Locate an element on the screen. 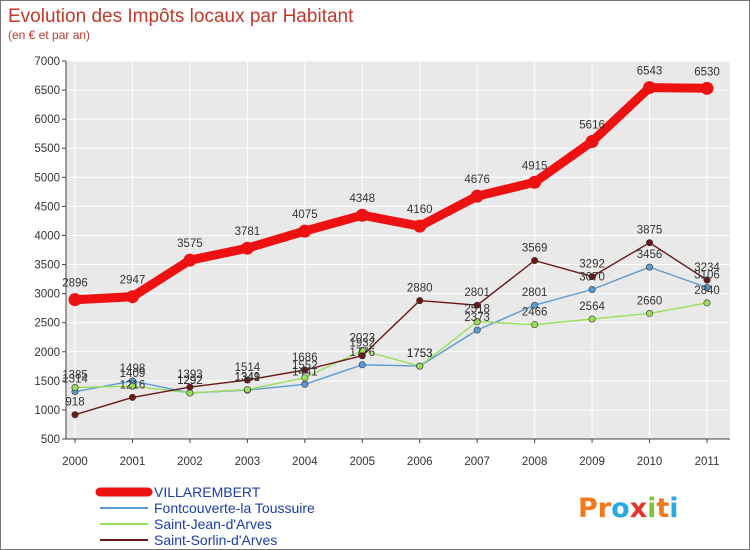  data-label: 3575 is located at coordinates (190, 244).